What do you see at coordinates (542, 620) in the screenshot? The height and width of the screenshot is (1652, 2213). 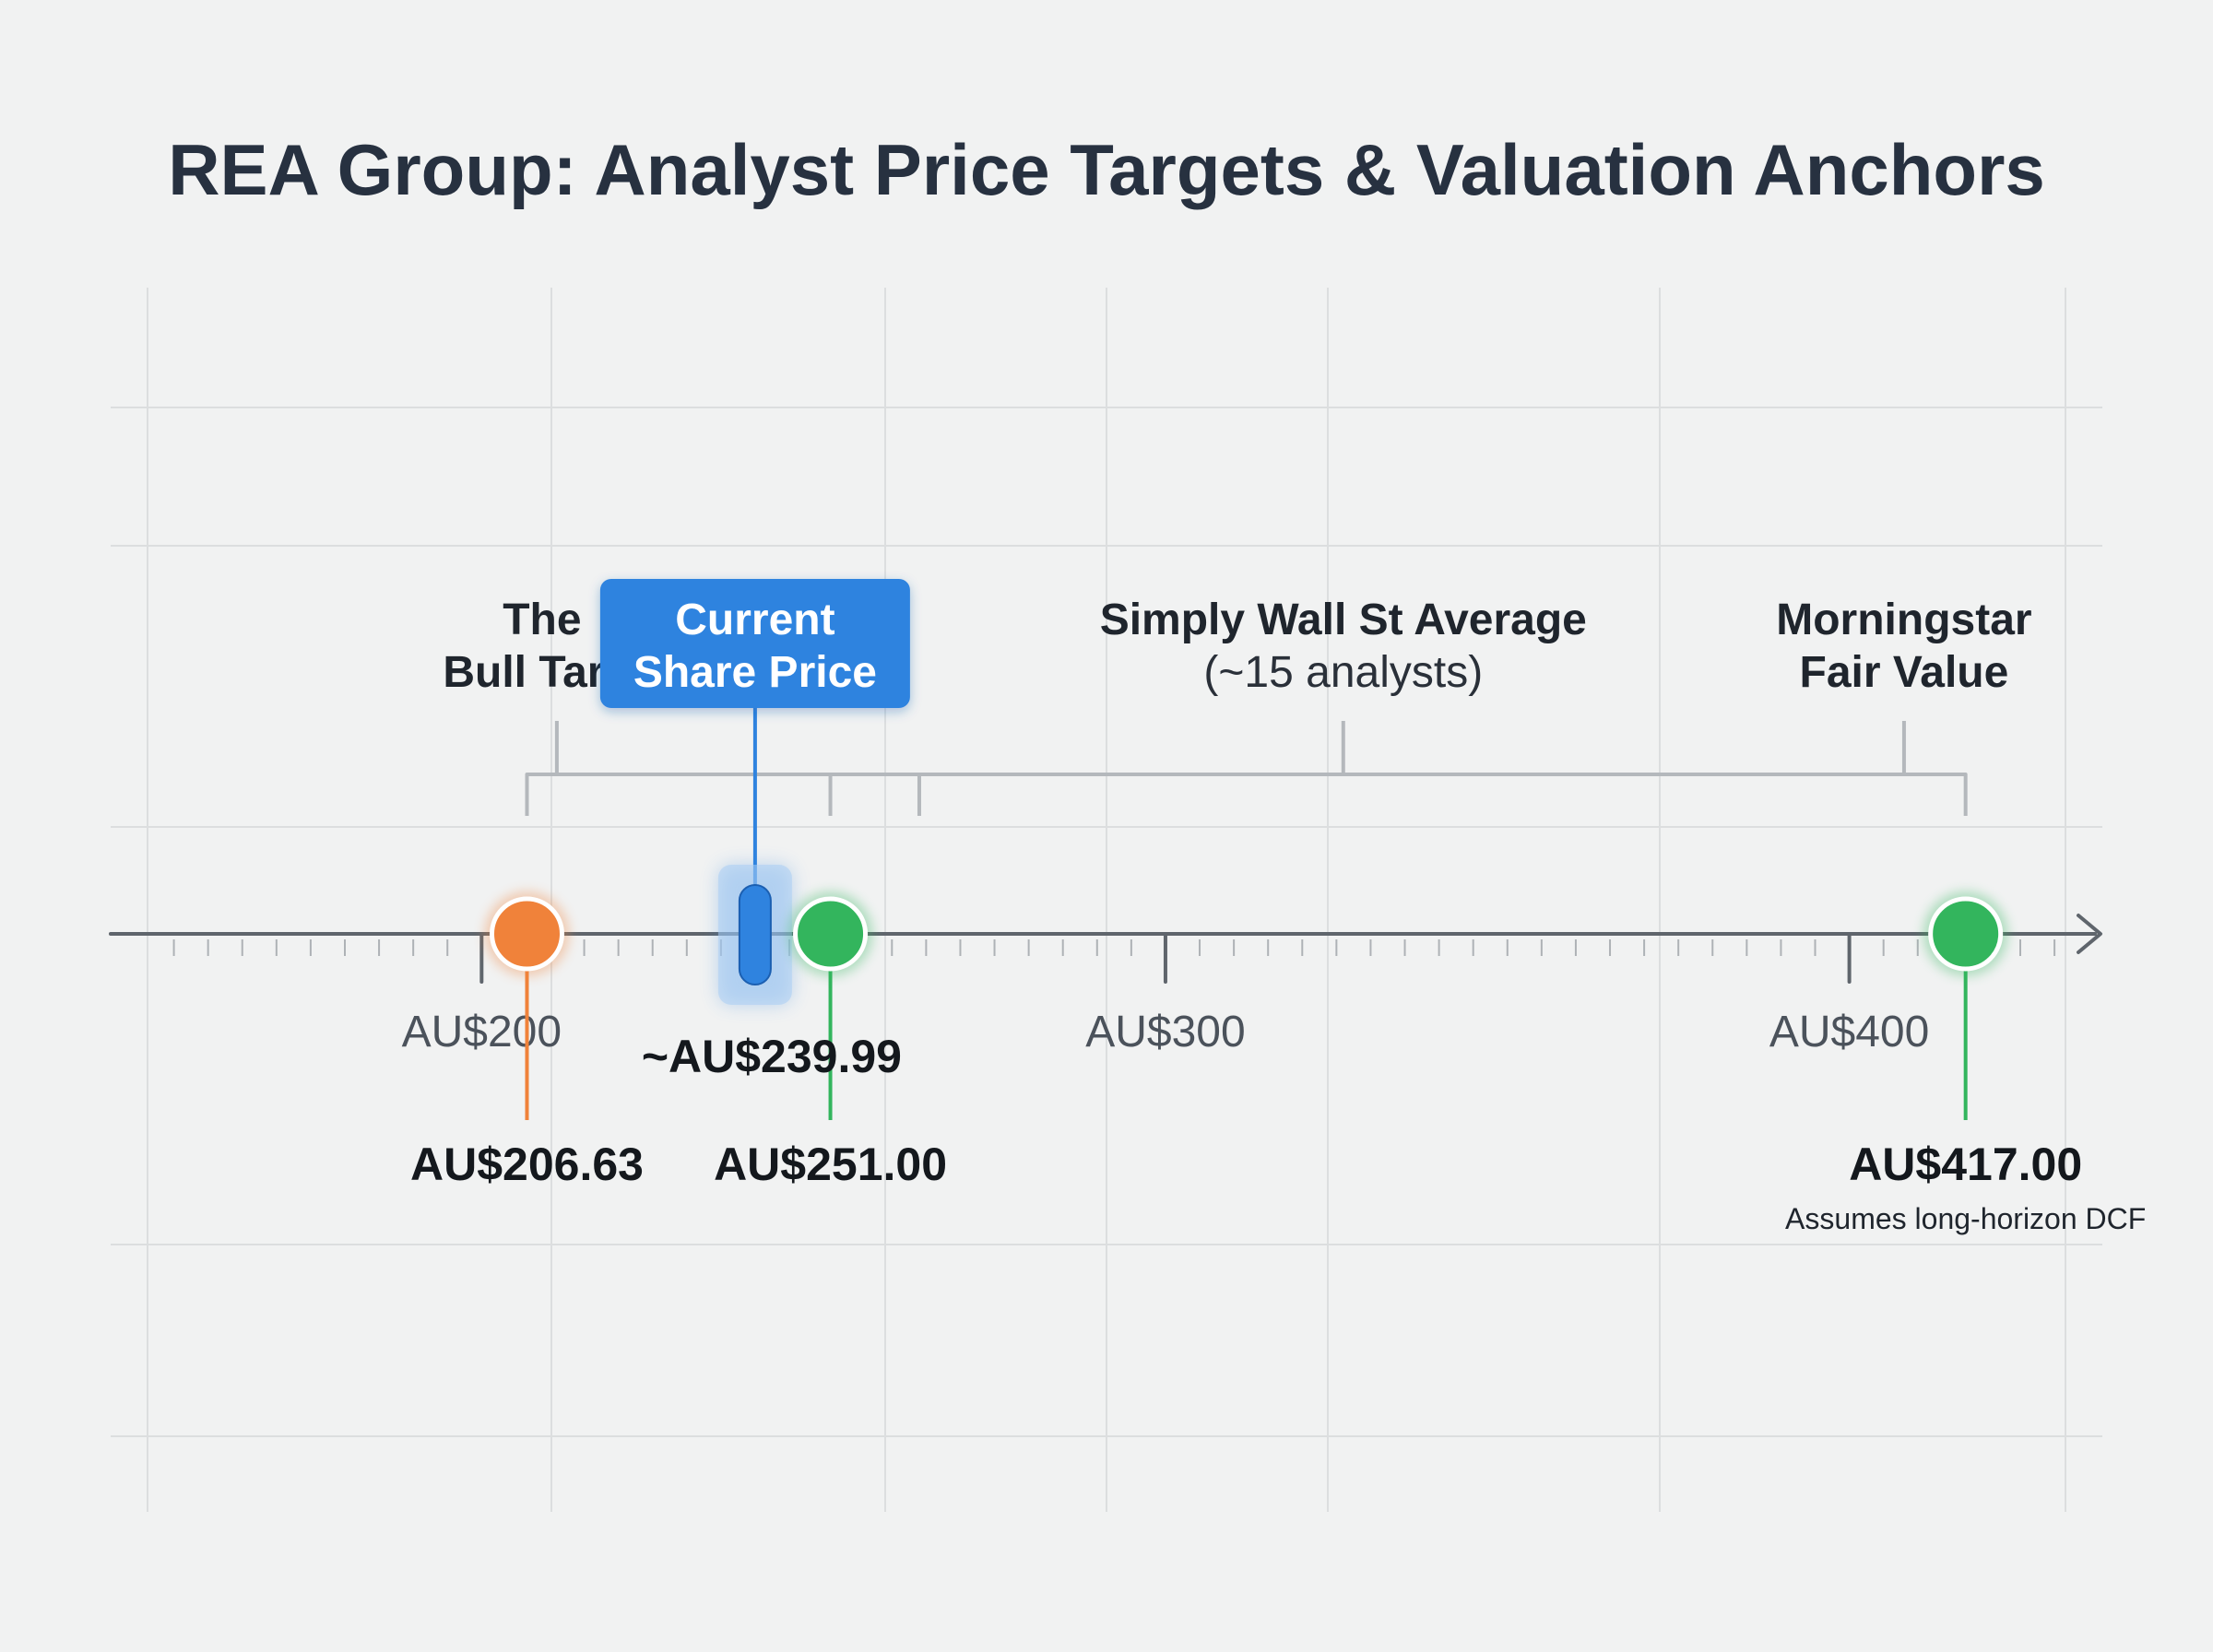 I see `group-label-line-1: The` at bounding box center [542, 620].